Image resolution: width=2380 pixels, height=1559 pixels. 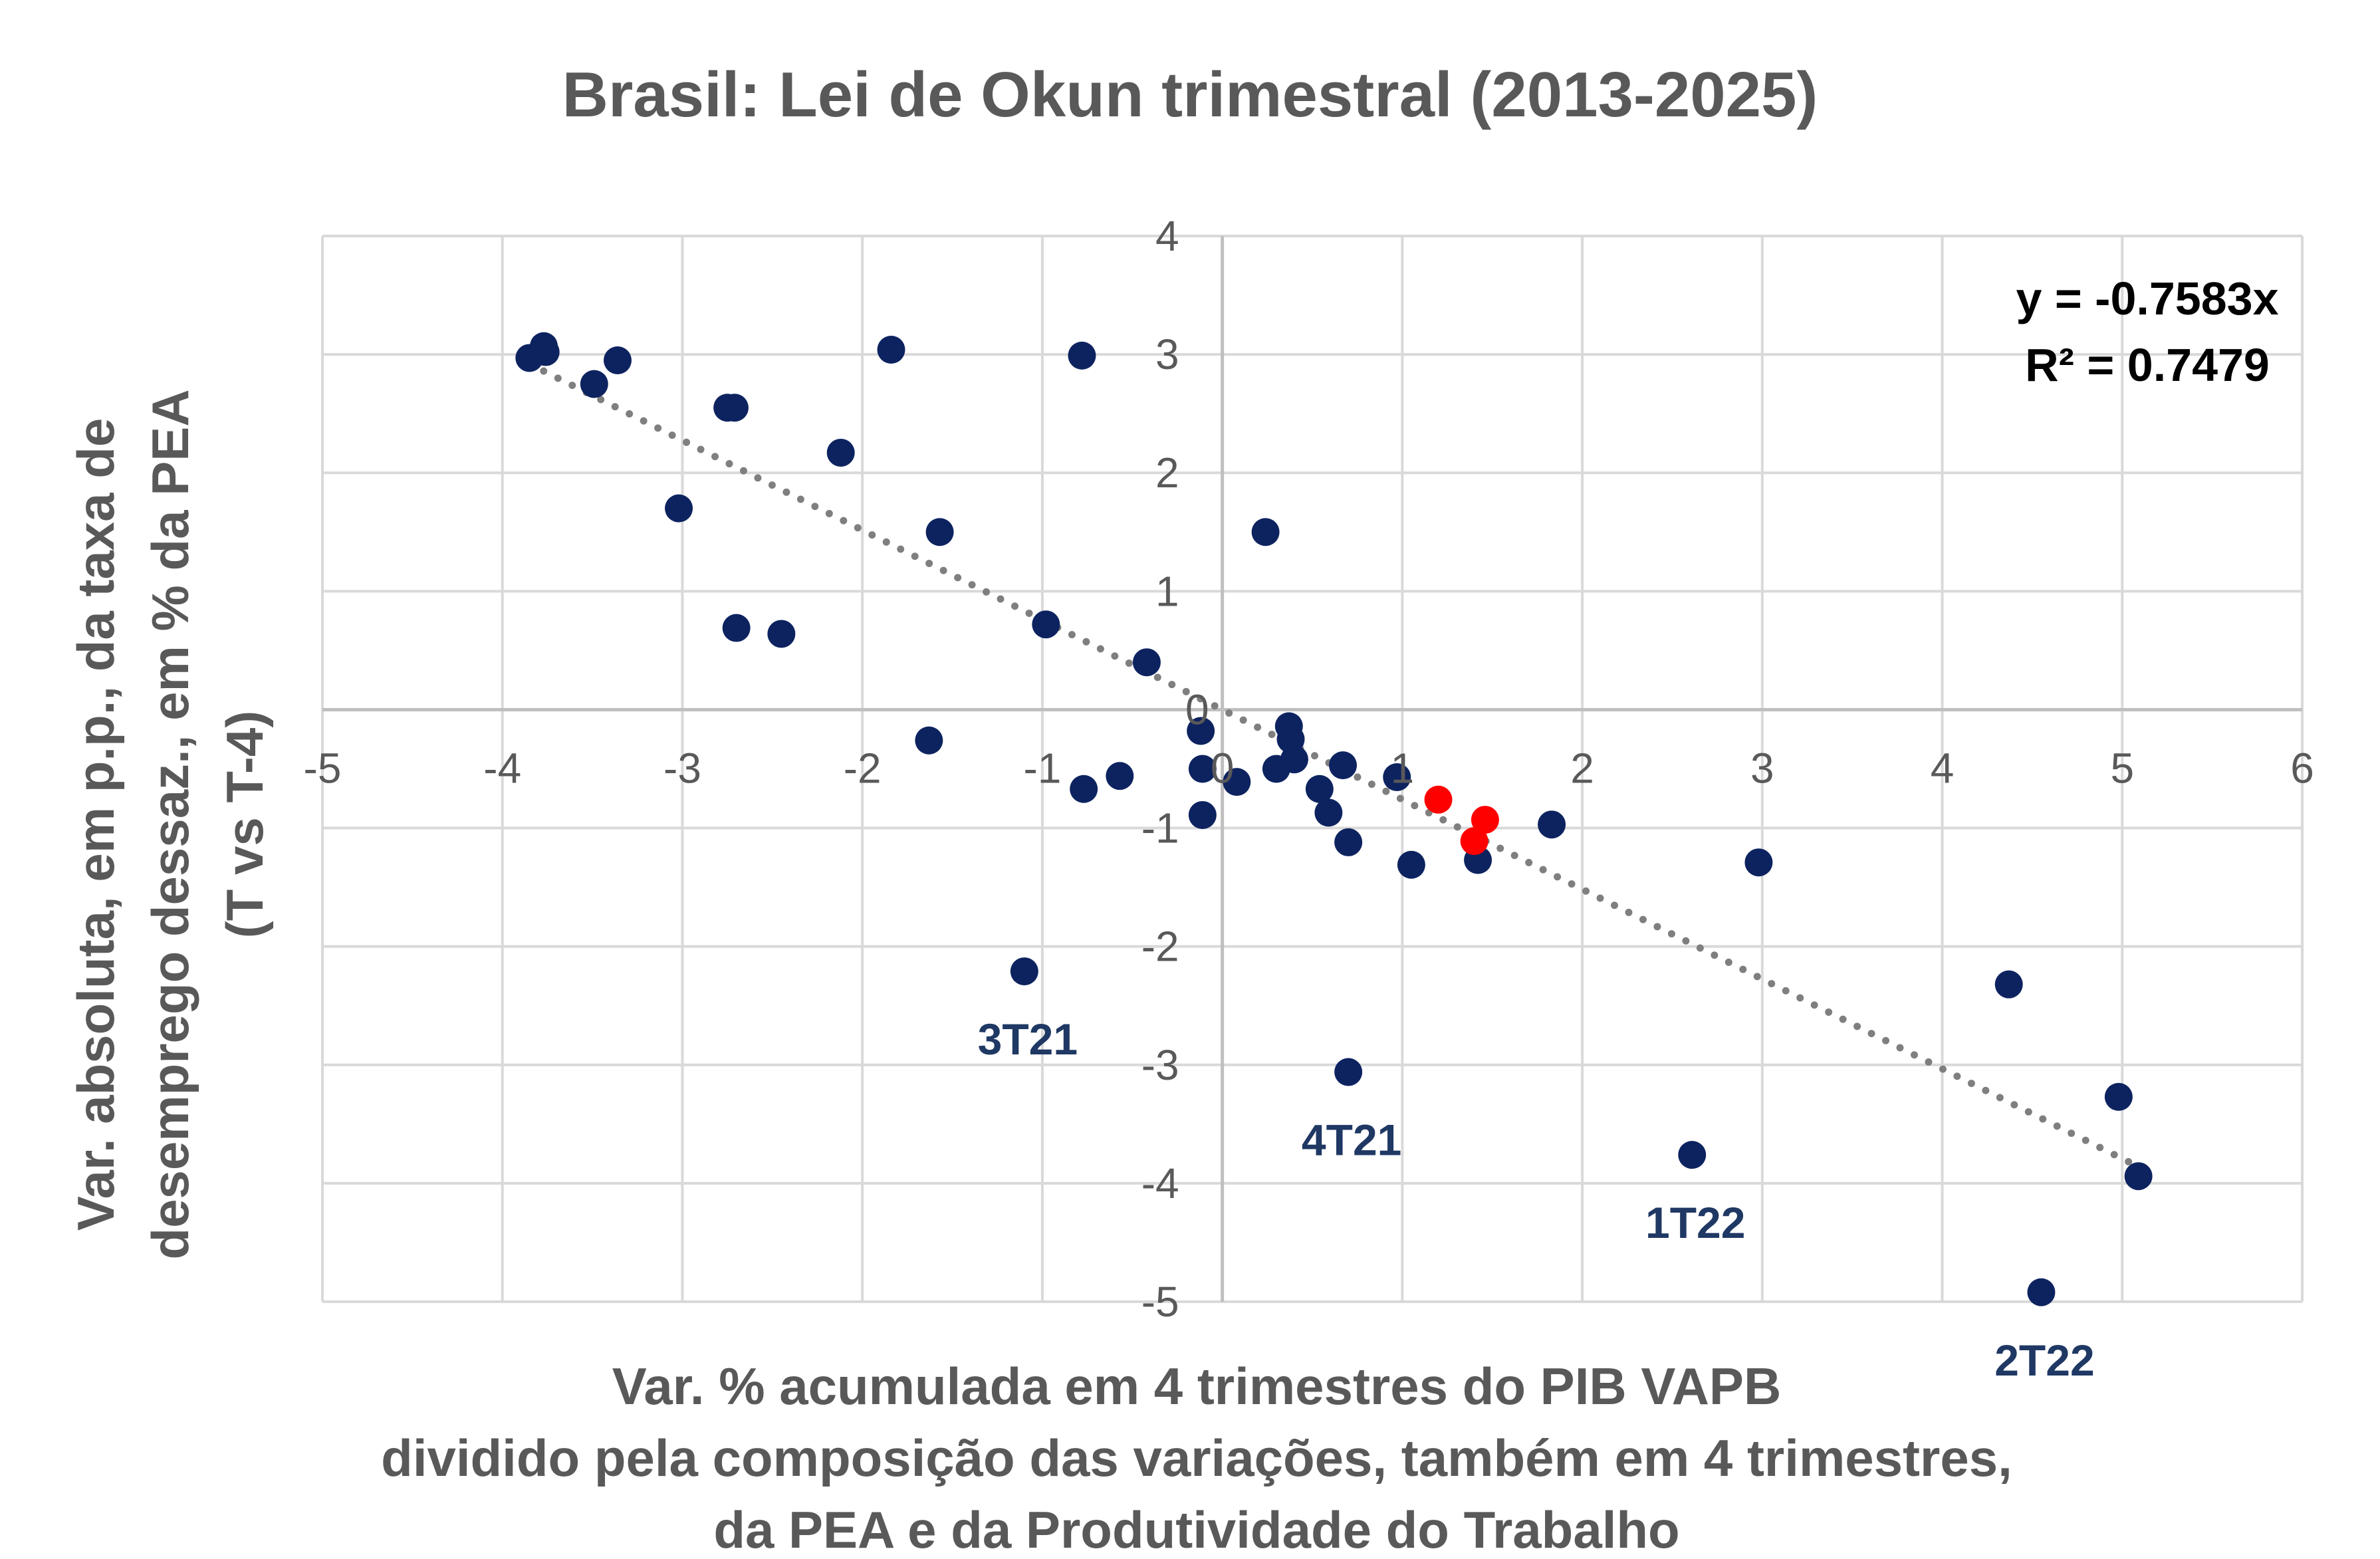 I want to click on y-tick-label: -3, so click(x=1160, y=1065).